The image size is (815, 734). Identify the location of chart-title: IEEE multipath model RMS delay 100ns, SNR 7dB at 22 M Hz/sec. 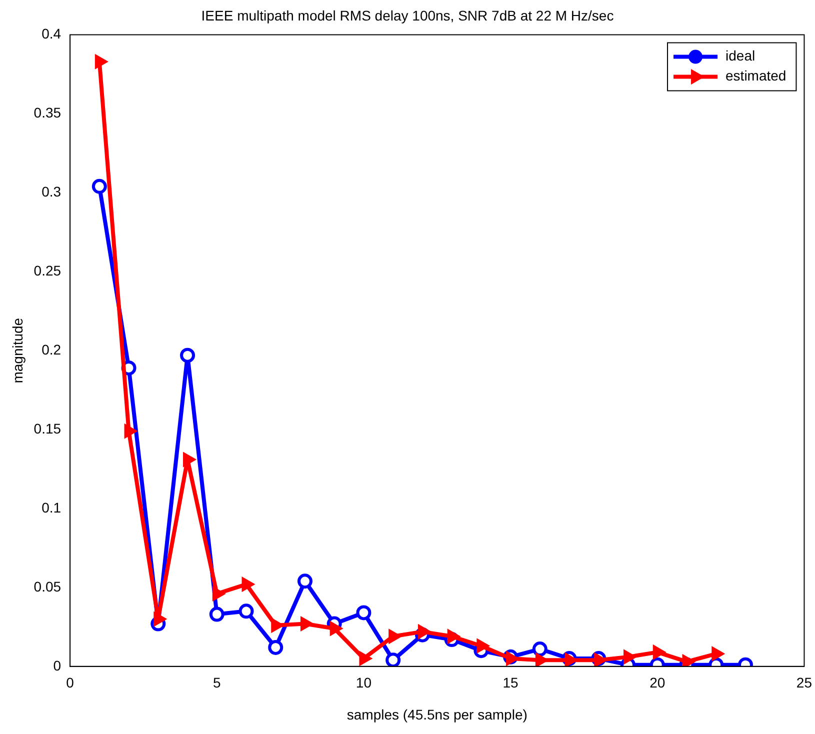
(407, 15).